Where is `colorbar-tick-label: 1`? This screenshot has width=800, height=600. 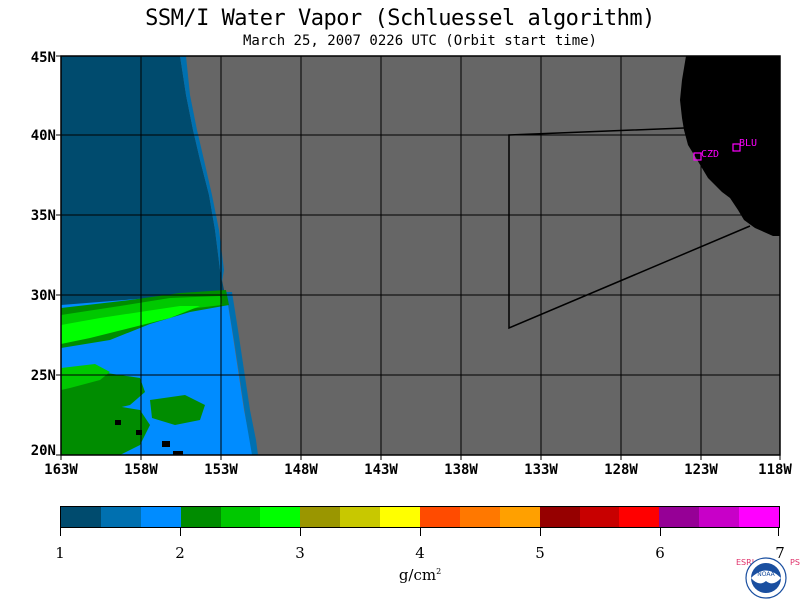
colorbar-tick-label: 1 is located at coordinates (60, 553).